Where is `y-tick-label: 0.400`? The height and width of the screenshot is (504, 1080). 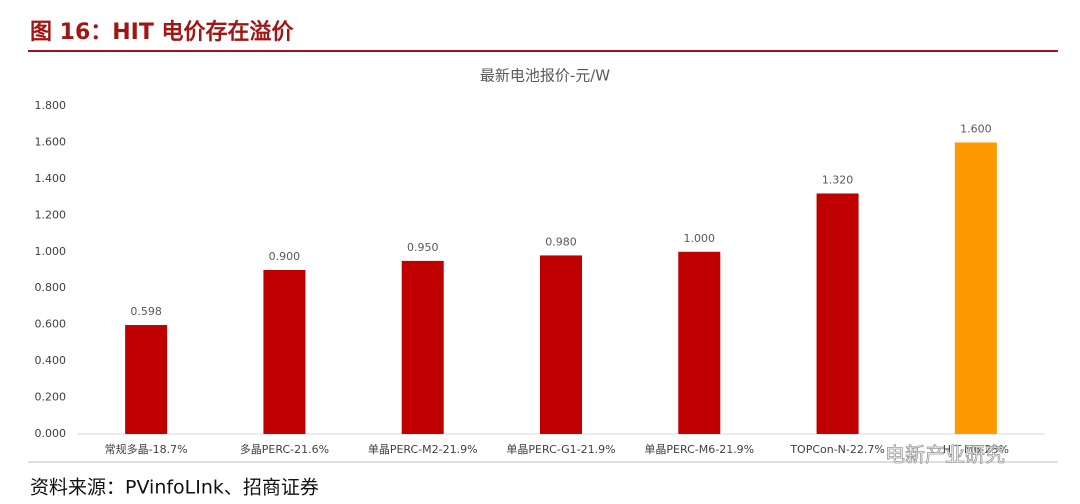
y-tick-label: 0.400 is located at coordinates (51, 360).